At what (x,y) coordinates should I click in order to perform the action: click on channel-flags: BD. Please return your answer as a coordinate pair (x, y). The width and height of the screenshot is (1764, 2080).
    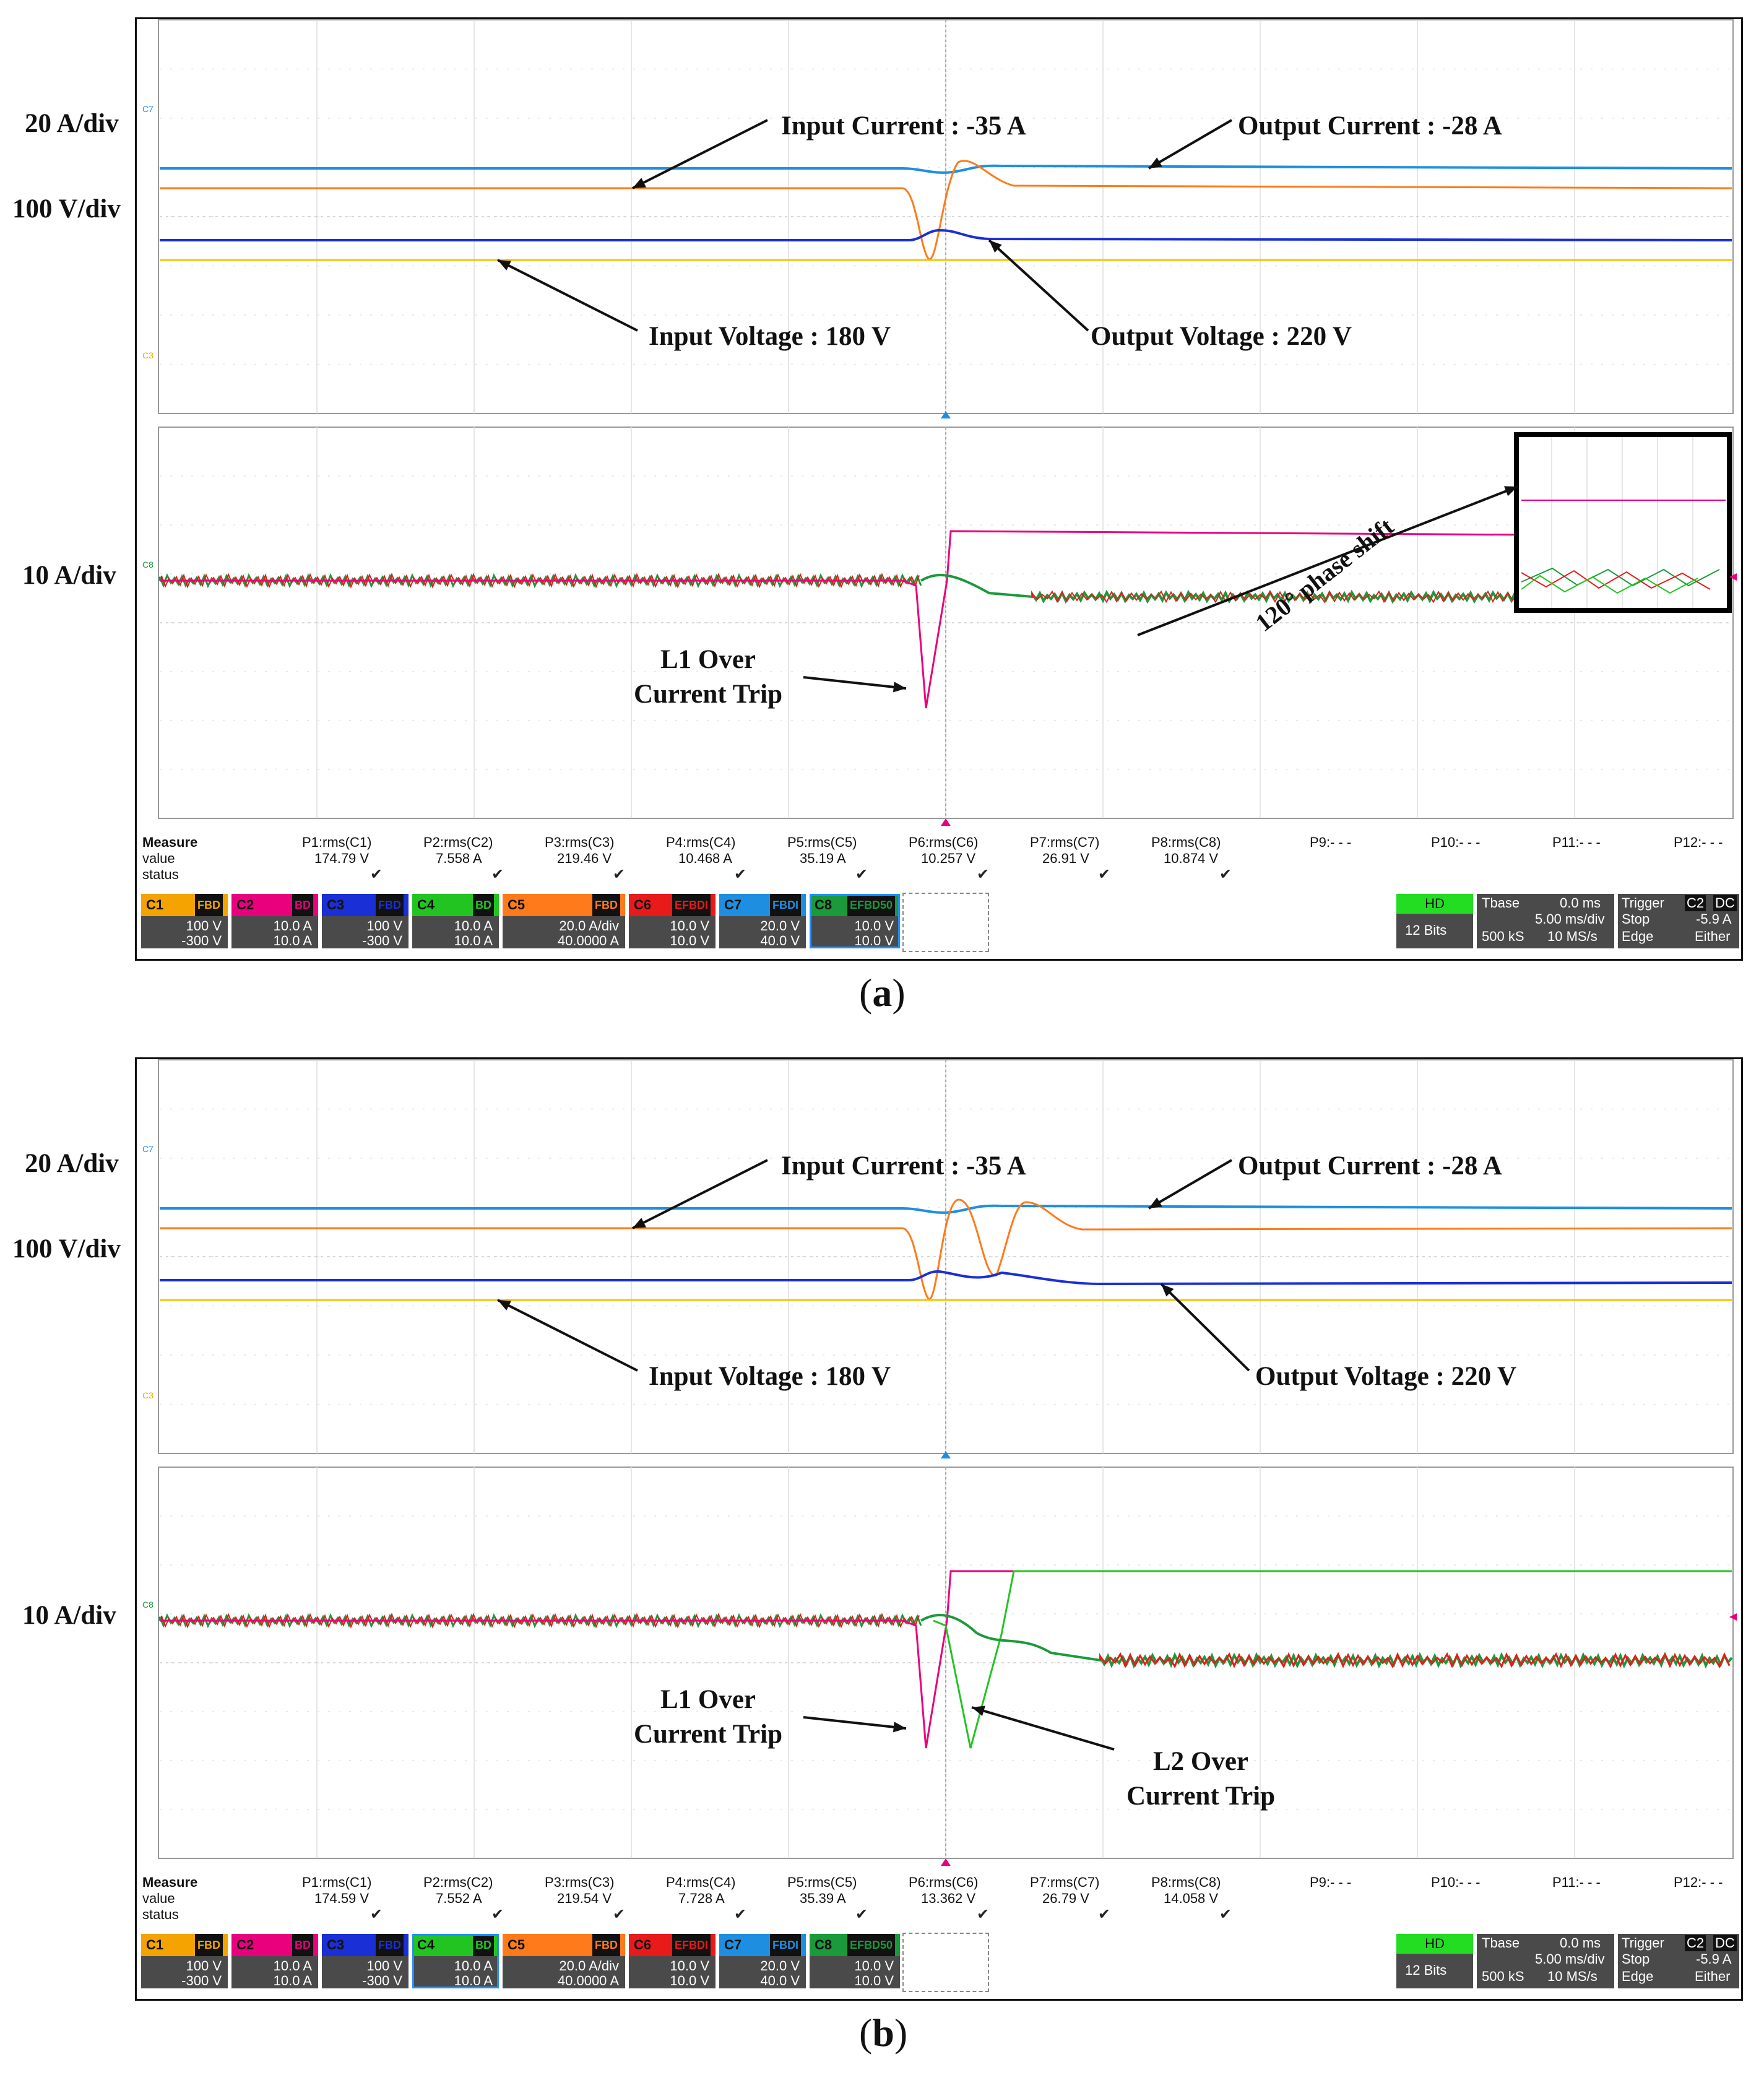
    Looking at the image, I should click on (483, 1945).